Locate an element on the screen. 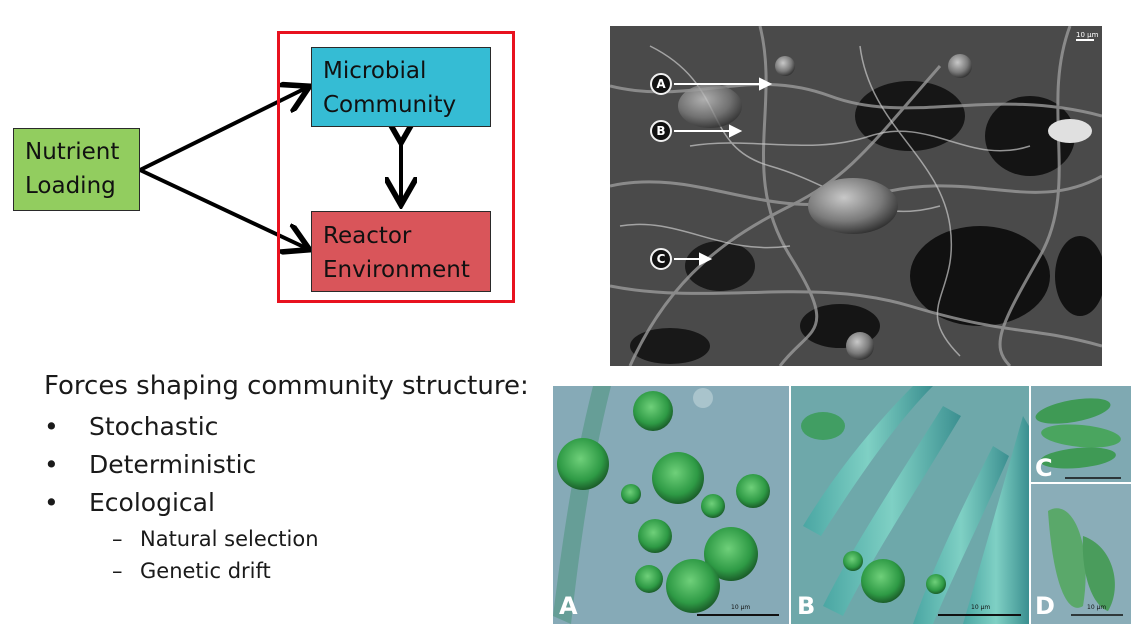 The image size is (1135, 626). bullet-item: • Stochastic is located at coordinates (131, 426).